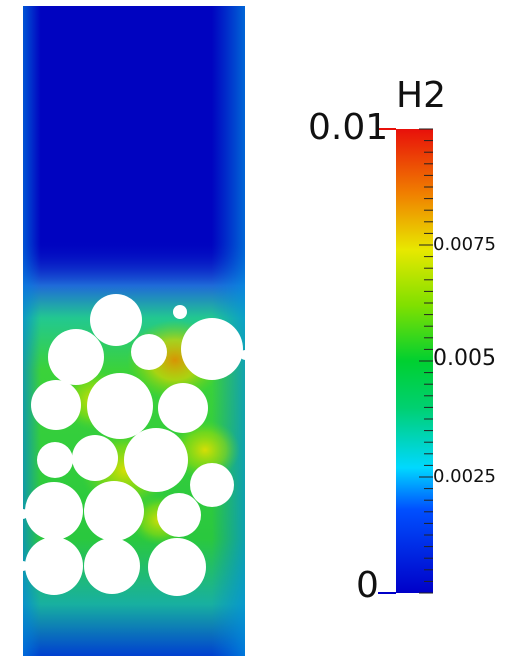 The image size is (521, 659). I want to click on colorbar-tick-label: 0.005, so click(464, 358).